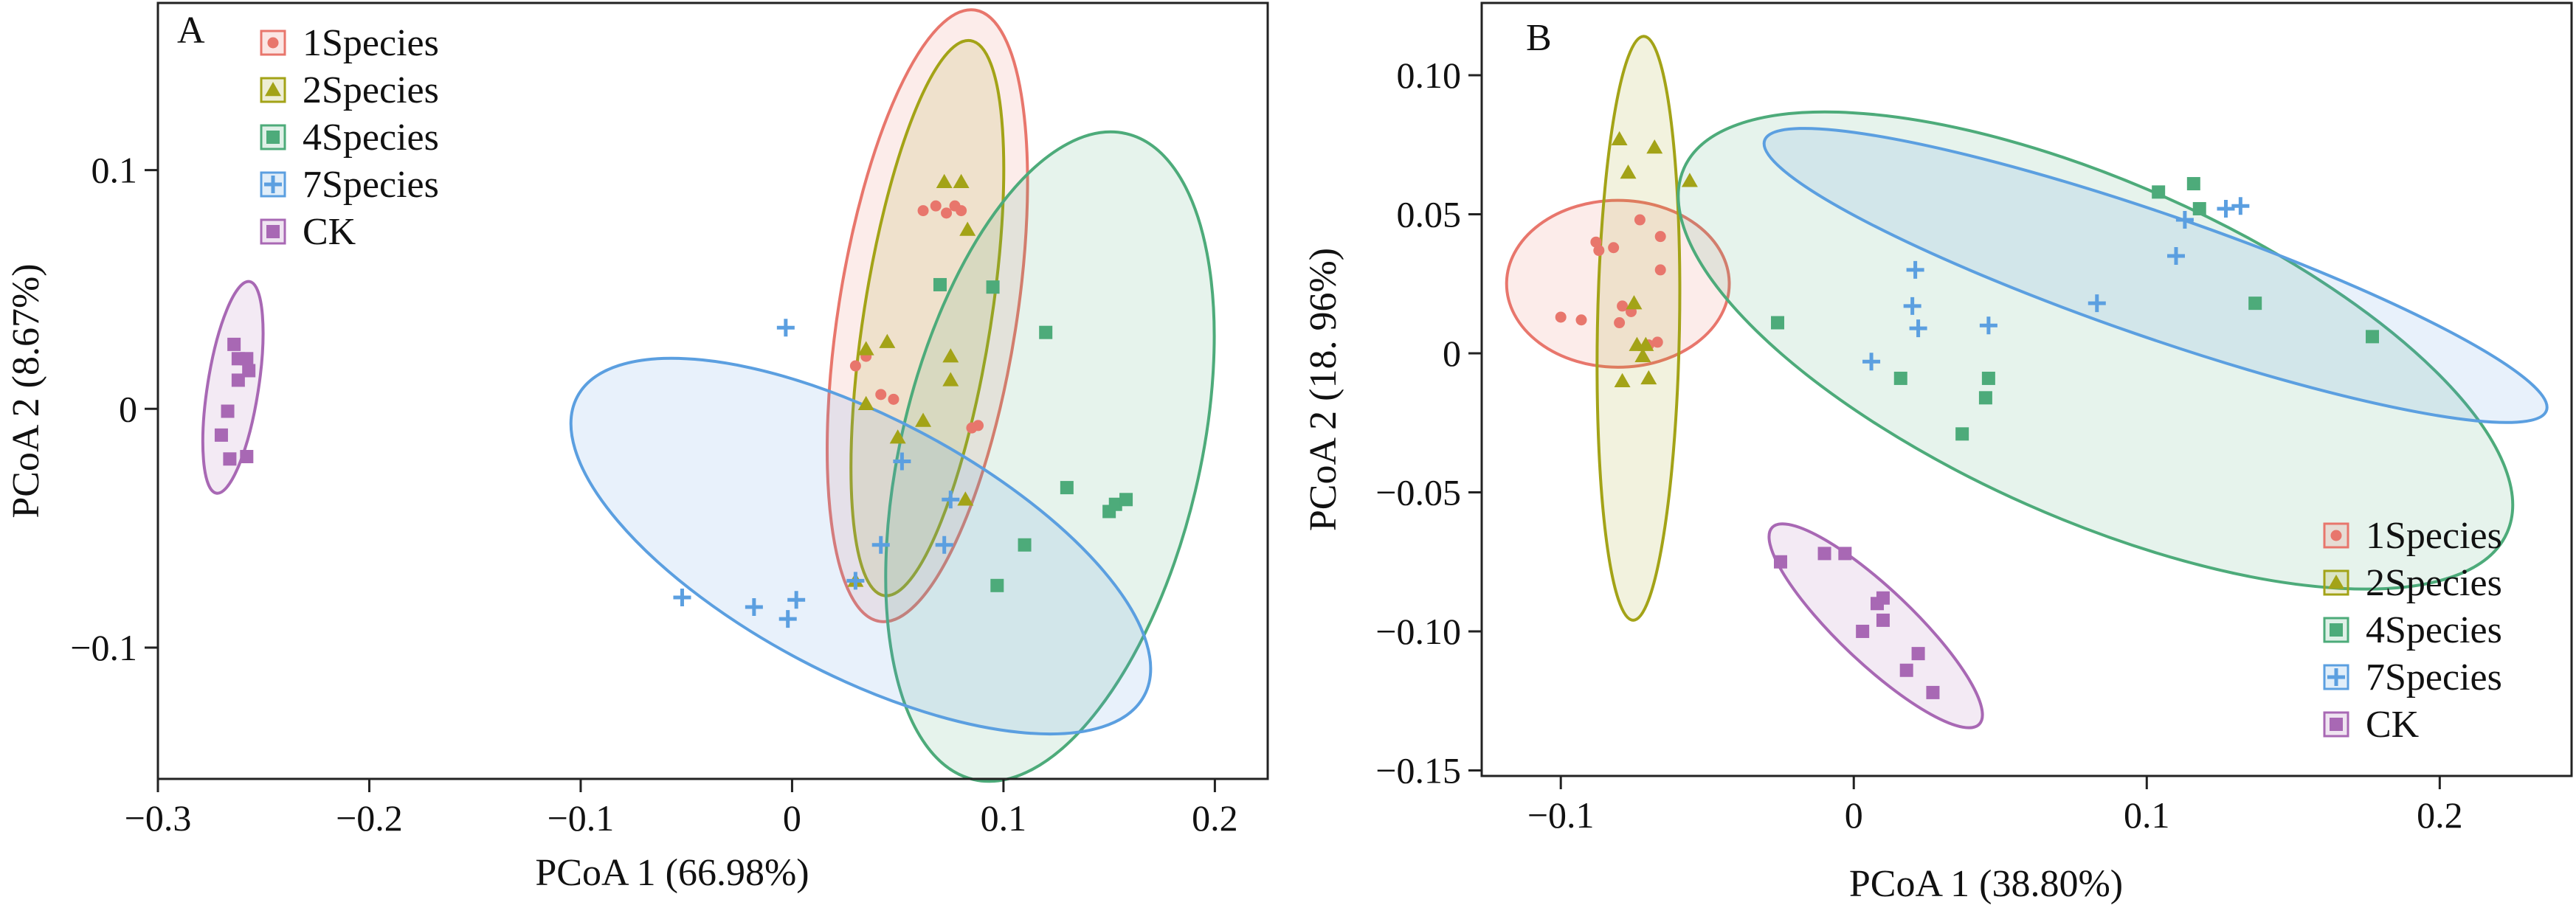  Describe the element at coordinates (1323, 389) in the screenshot. I see `y-axis-label: PCoA 2 (18. 96%)` at that location.